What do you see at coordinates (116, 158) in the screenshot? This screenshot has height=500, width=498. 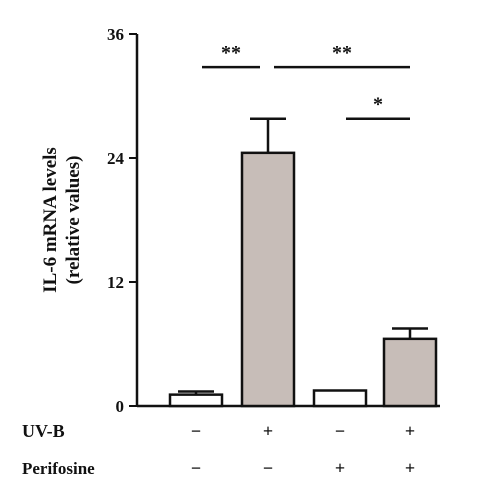 I see `y-tick-label: 24` at bounding box center [116, 158].